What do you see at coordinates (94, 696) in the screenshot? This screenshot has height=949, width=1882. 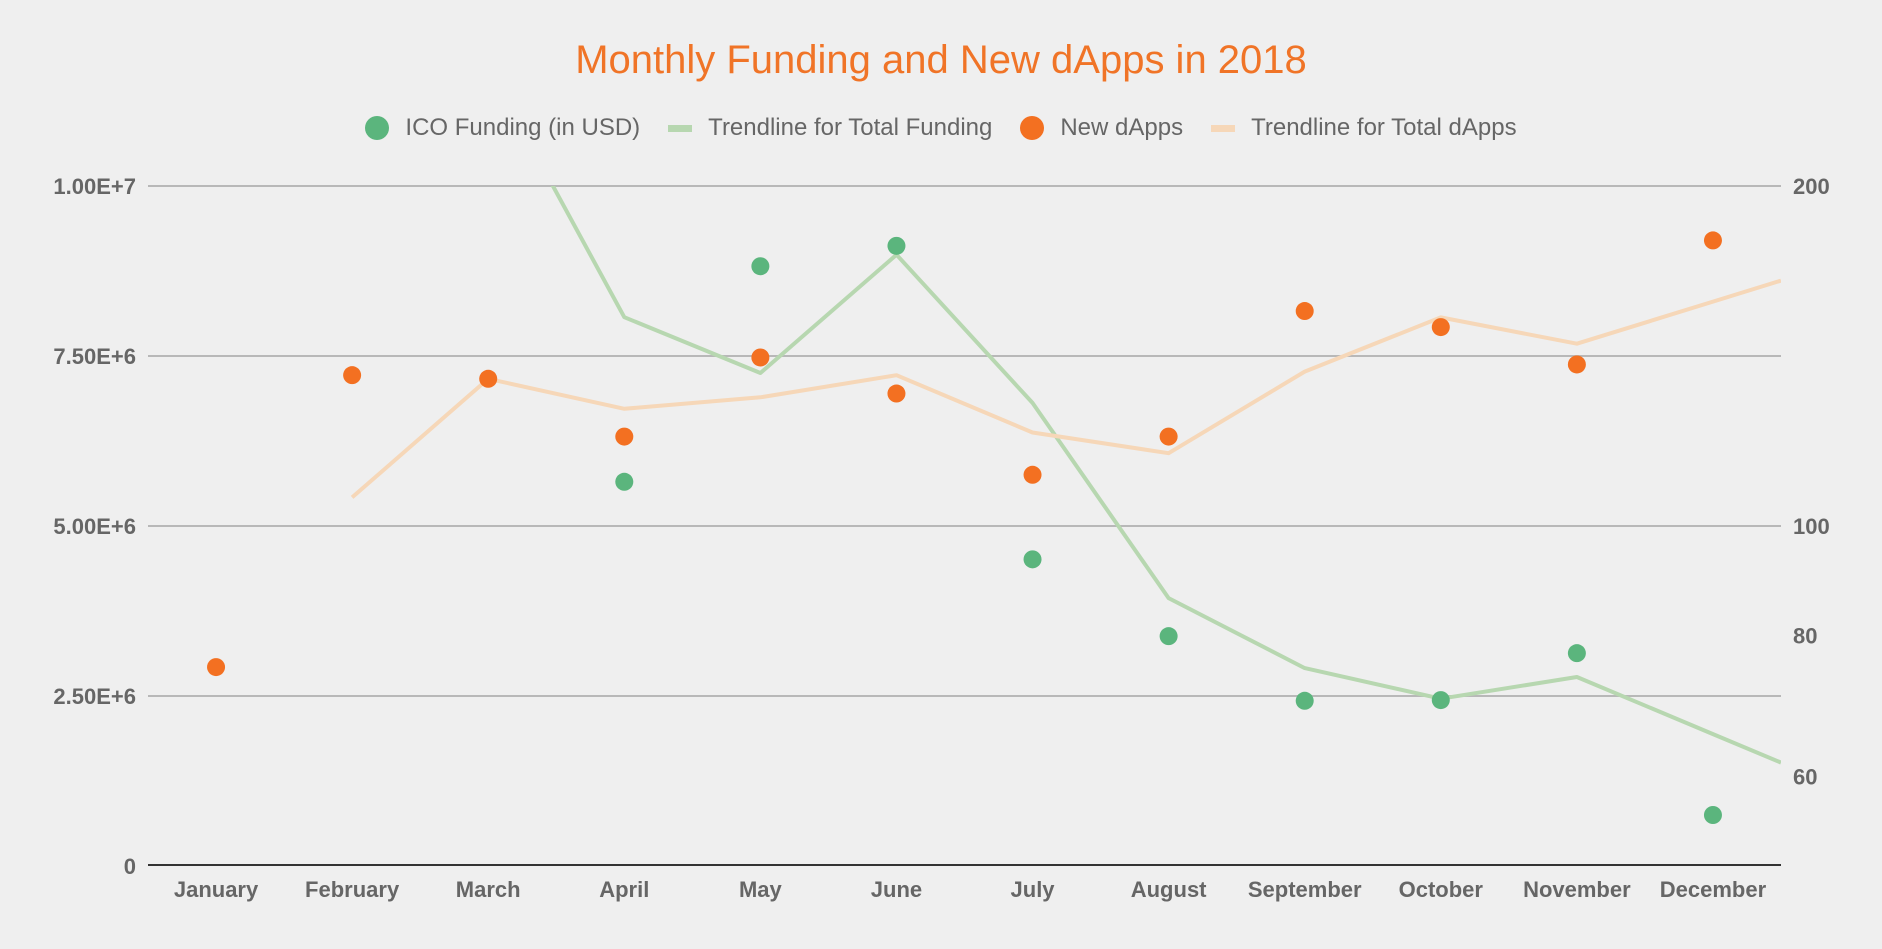 I see `left-tick-label: 2.50E+6` at bounding box center [94, 696].